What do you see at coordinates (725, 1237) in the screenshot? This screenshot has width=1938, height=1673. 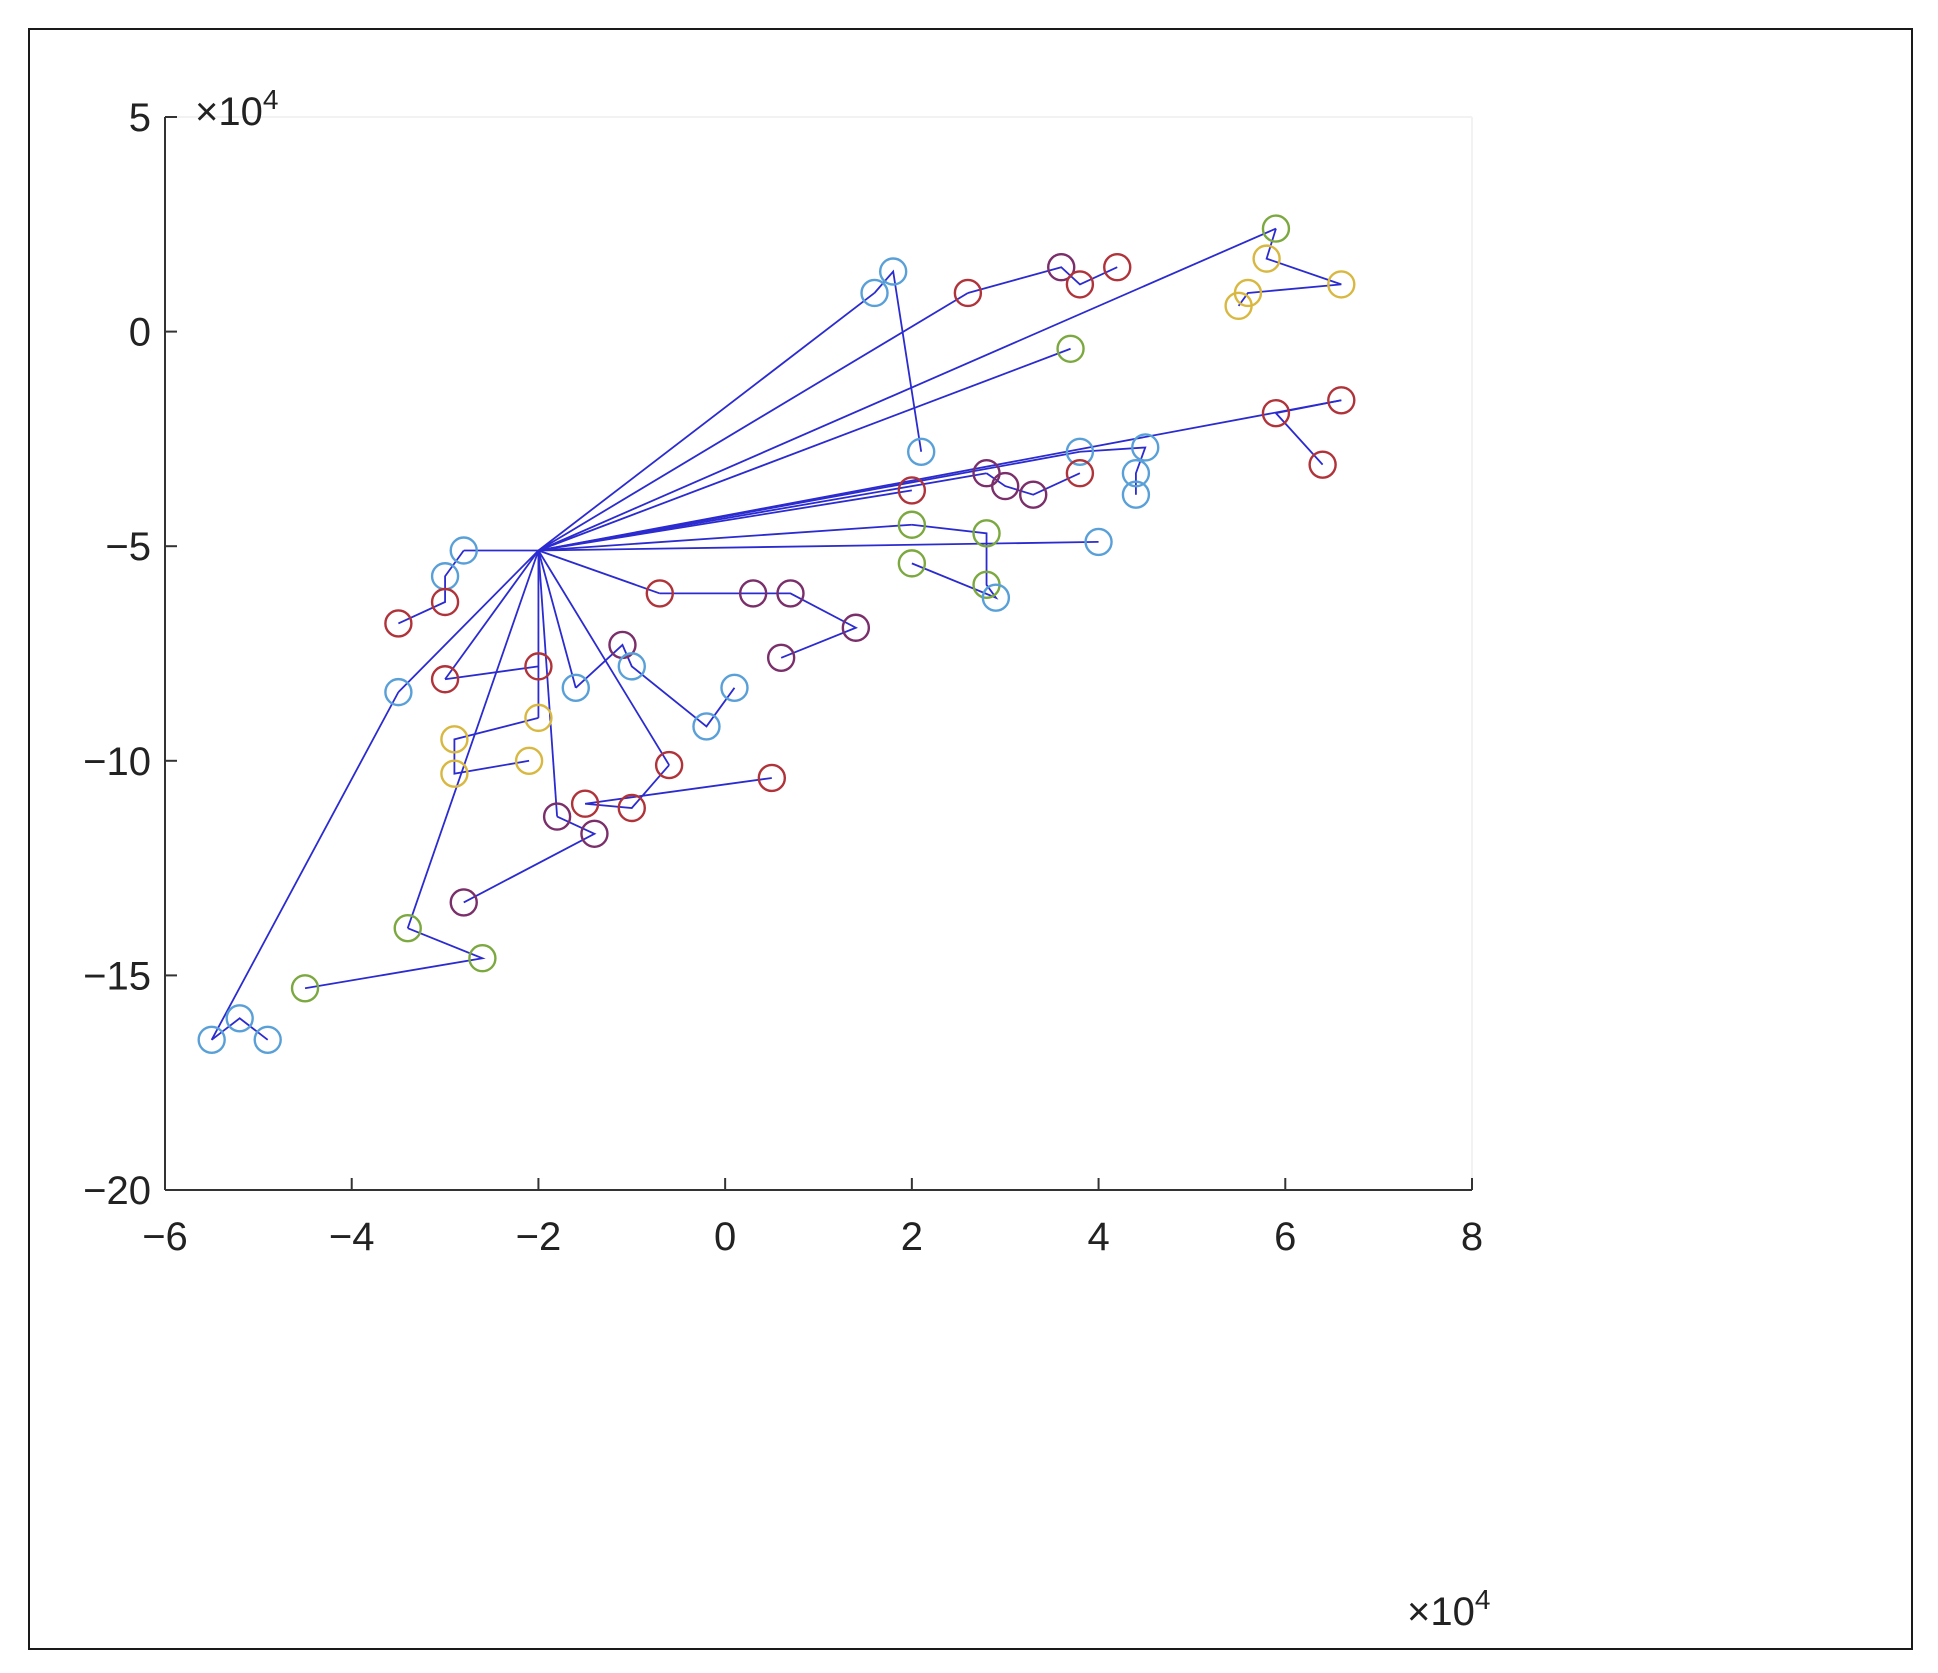 I see `x-tick-label: 0` at bounding box center [725, 1237].